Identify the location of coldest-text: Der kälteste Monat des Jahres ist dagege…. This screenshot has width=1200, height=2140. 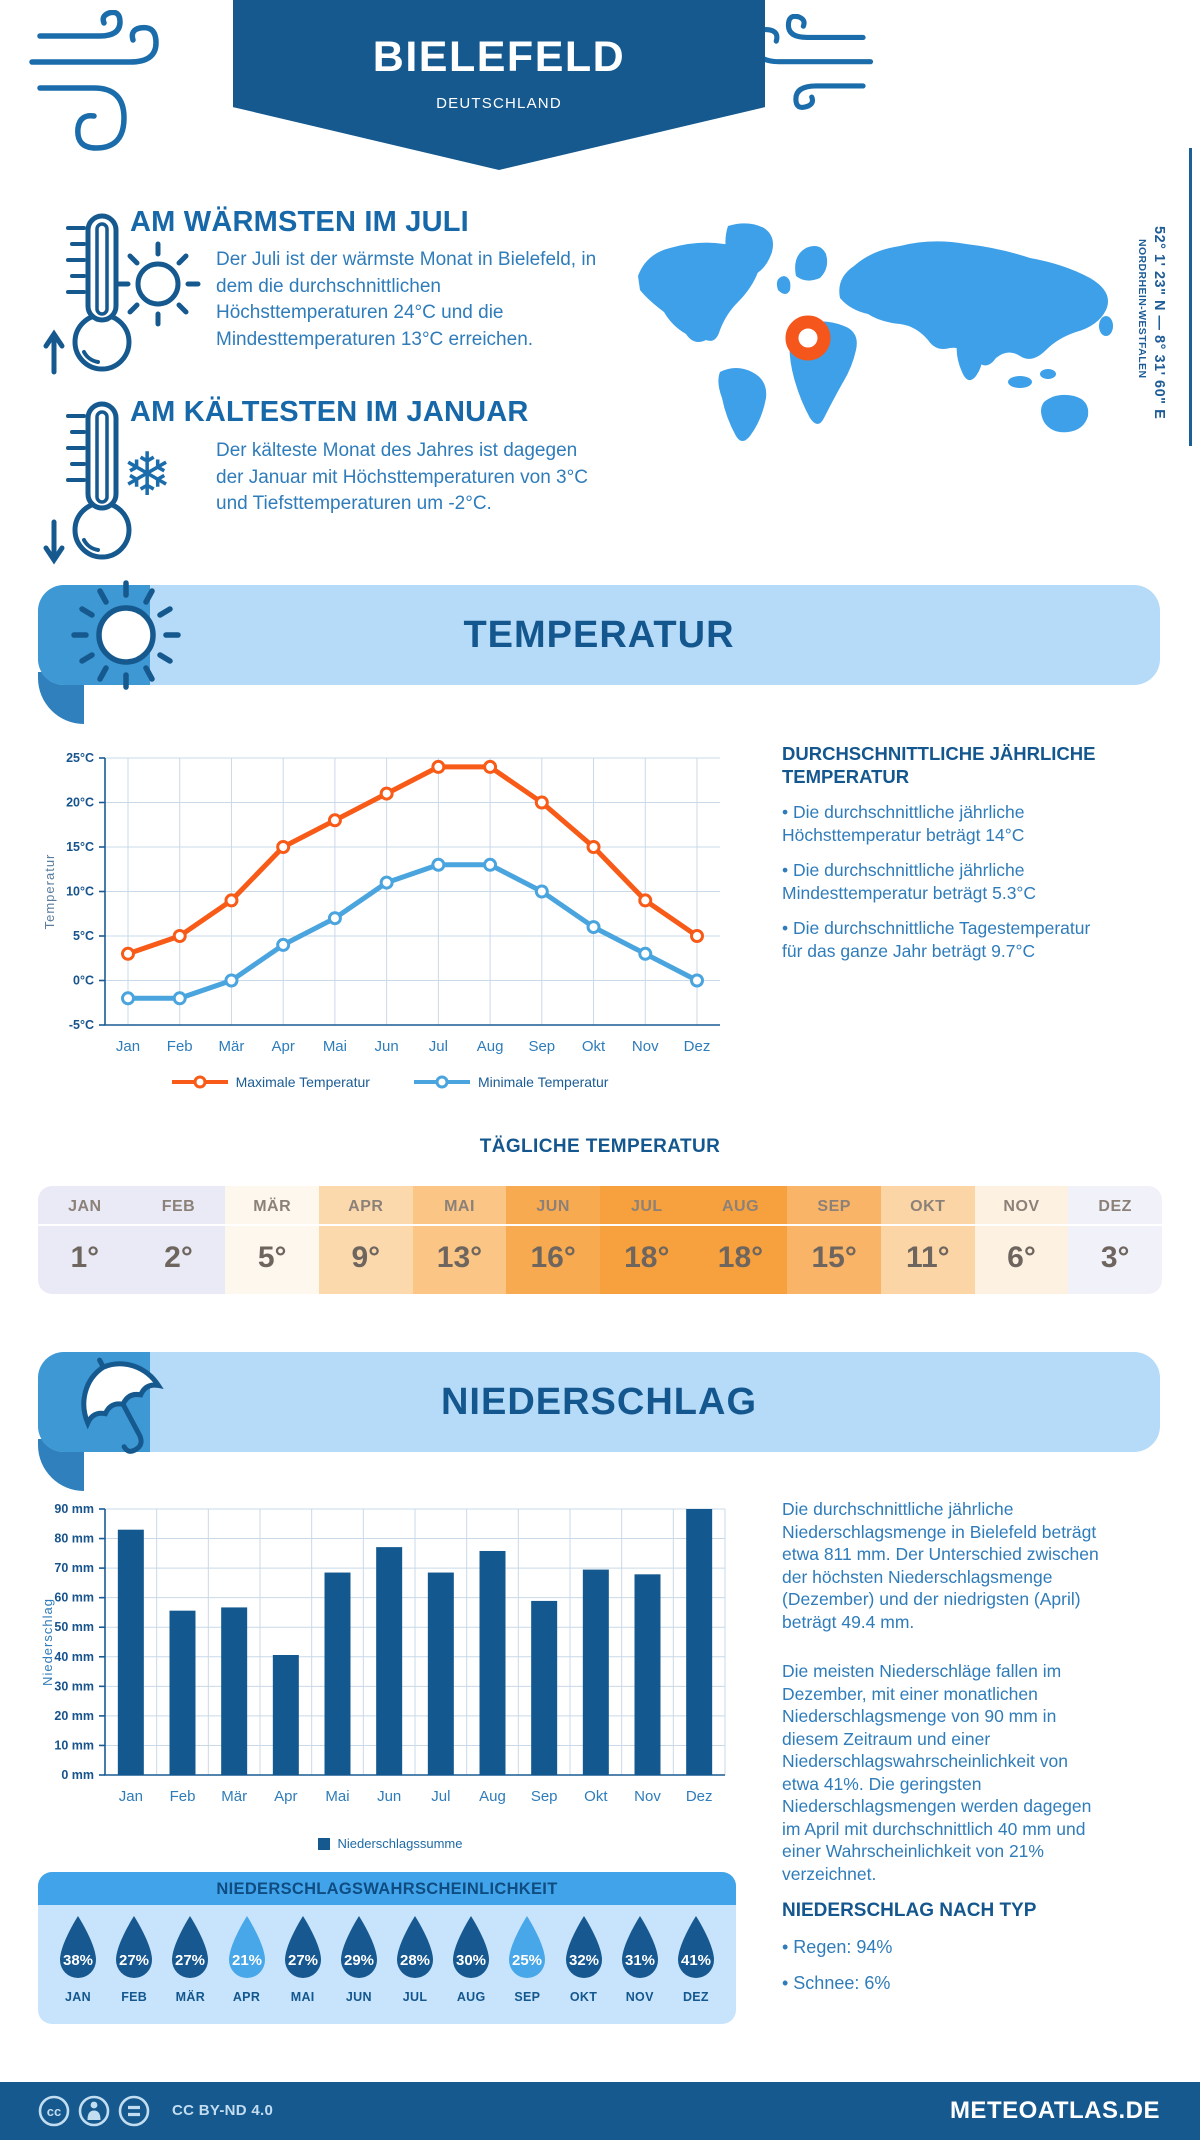
(402, 477).